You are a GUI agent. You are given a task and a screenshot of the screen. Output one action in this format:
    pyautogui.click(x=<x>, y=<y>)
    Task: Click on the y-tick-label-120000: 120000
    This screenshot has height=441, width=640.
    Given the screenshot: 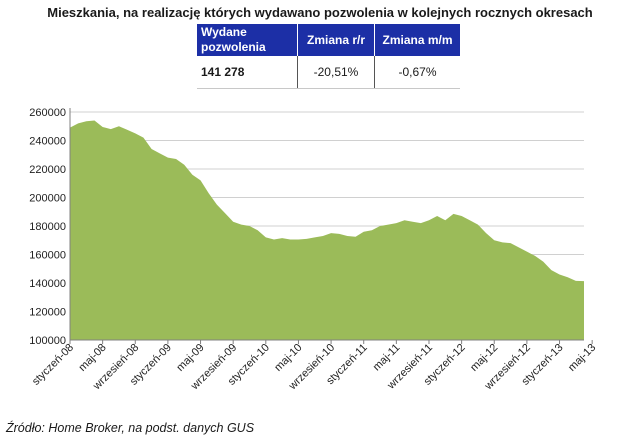 What is the action you would take?
    pyautogui.click(x=47, y=313)
    